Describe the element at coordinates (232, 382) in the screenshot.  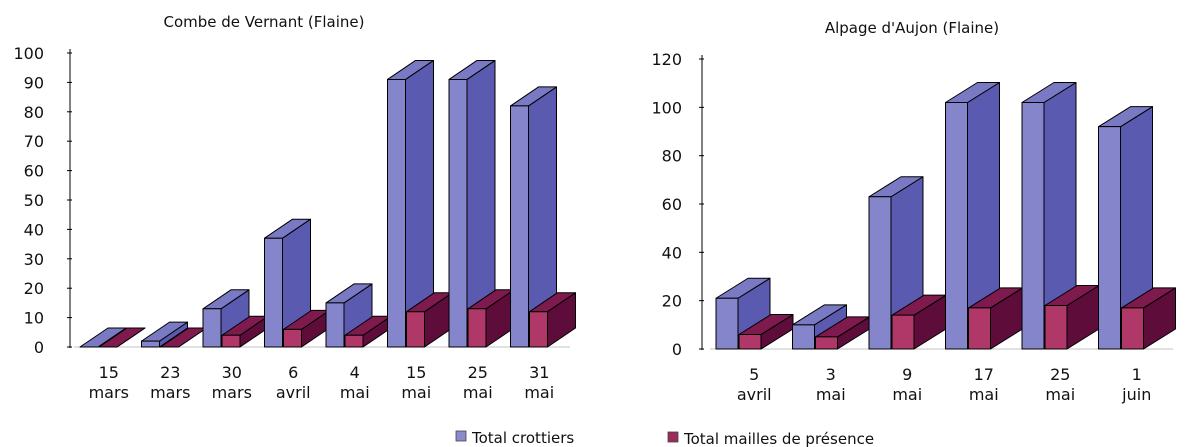
I see `x-tick-label: 30 mars` at that location.